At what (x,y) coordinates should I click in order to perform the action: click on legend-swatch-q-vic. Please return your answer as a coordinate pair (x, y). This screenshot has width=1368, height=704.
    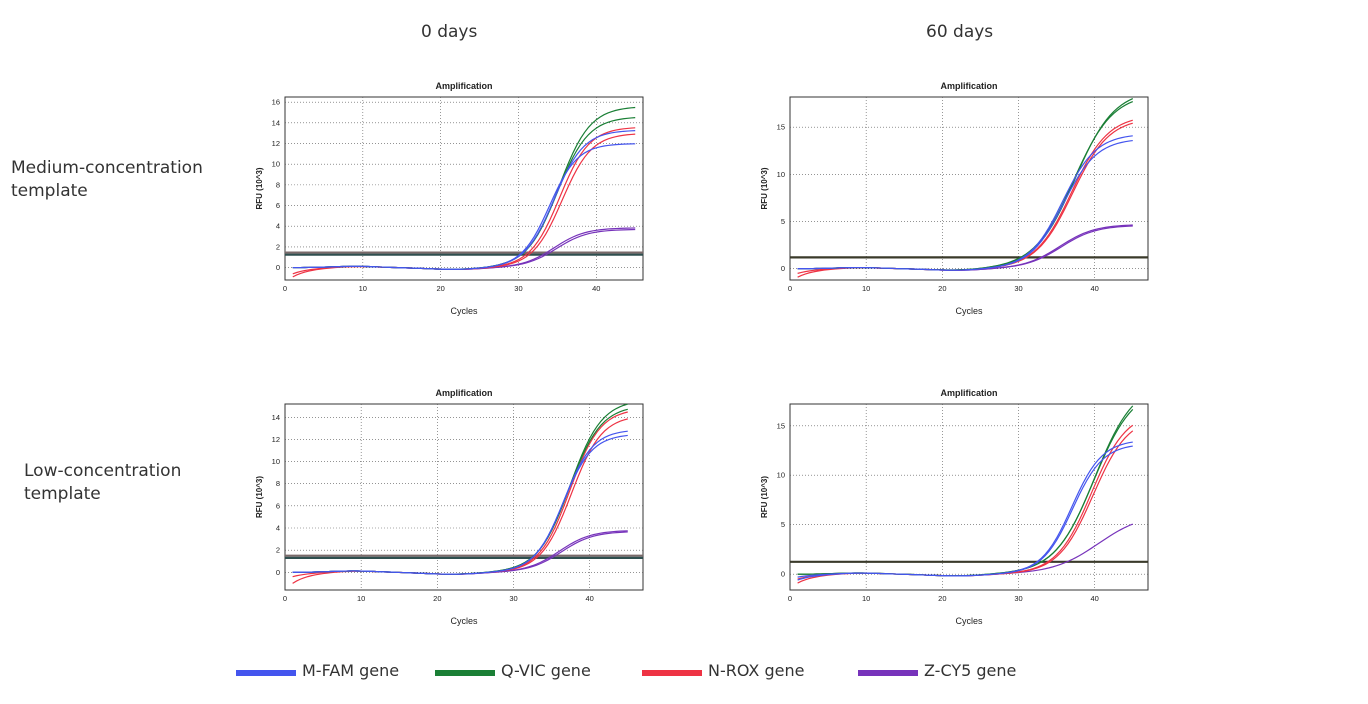
    Looking at the image, I should click on (465, 673).